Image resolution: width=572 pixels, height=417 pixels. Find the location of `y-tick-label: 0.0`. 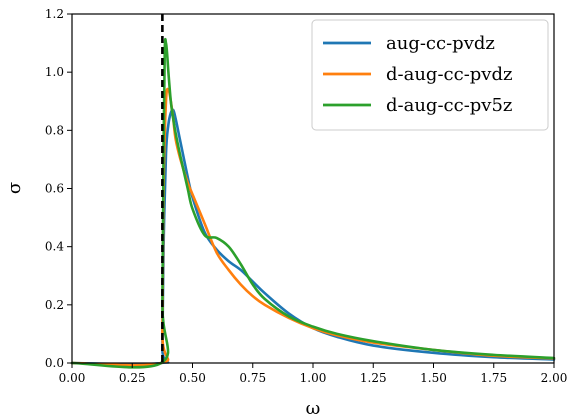

y-tick-label: 0.0 is located at coordinates (54, 363).